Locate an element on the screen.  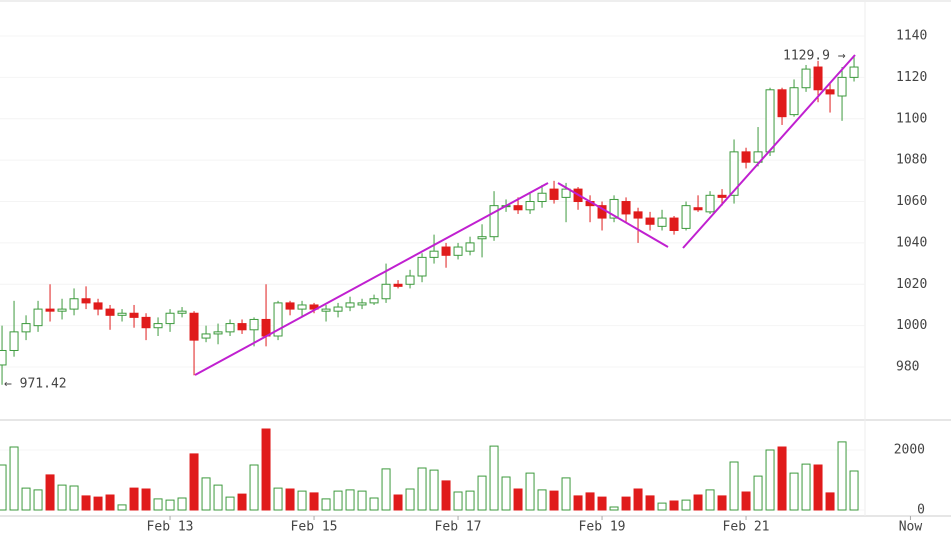
y-tick-label: 1020 is located at coordinates (911, 284).